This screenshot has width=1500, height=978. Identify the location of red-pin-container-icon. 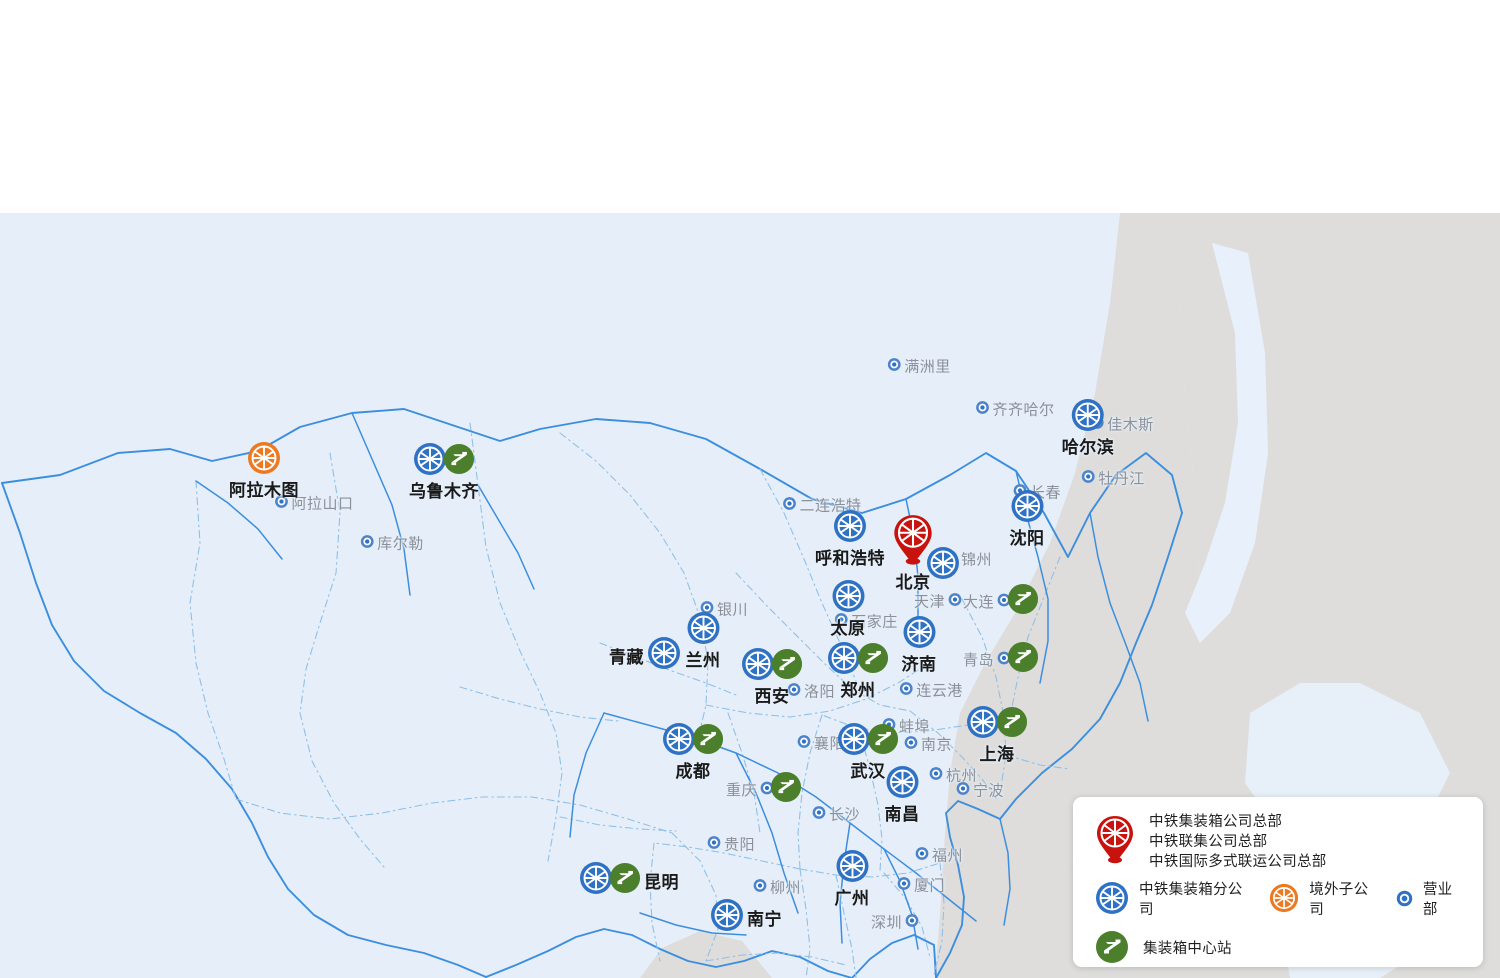
(913, 542).